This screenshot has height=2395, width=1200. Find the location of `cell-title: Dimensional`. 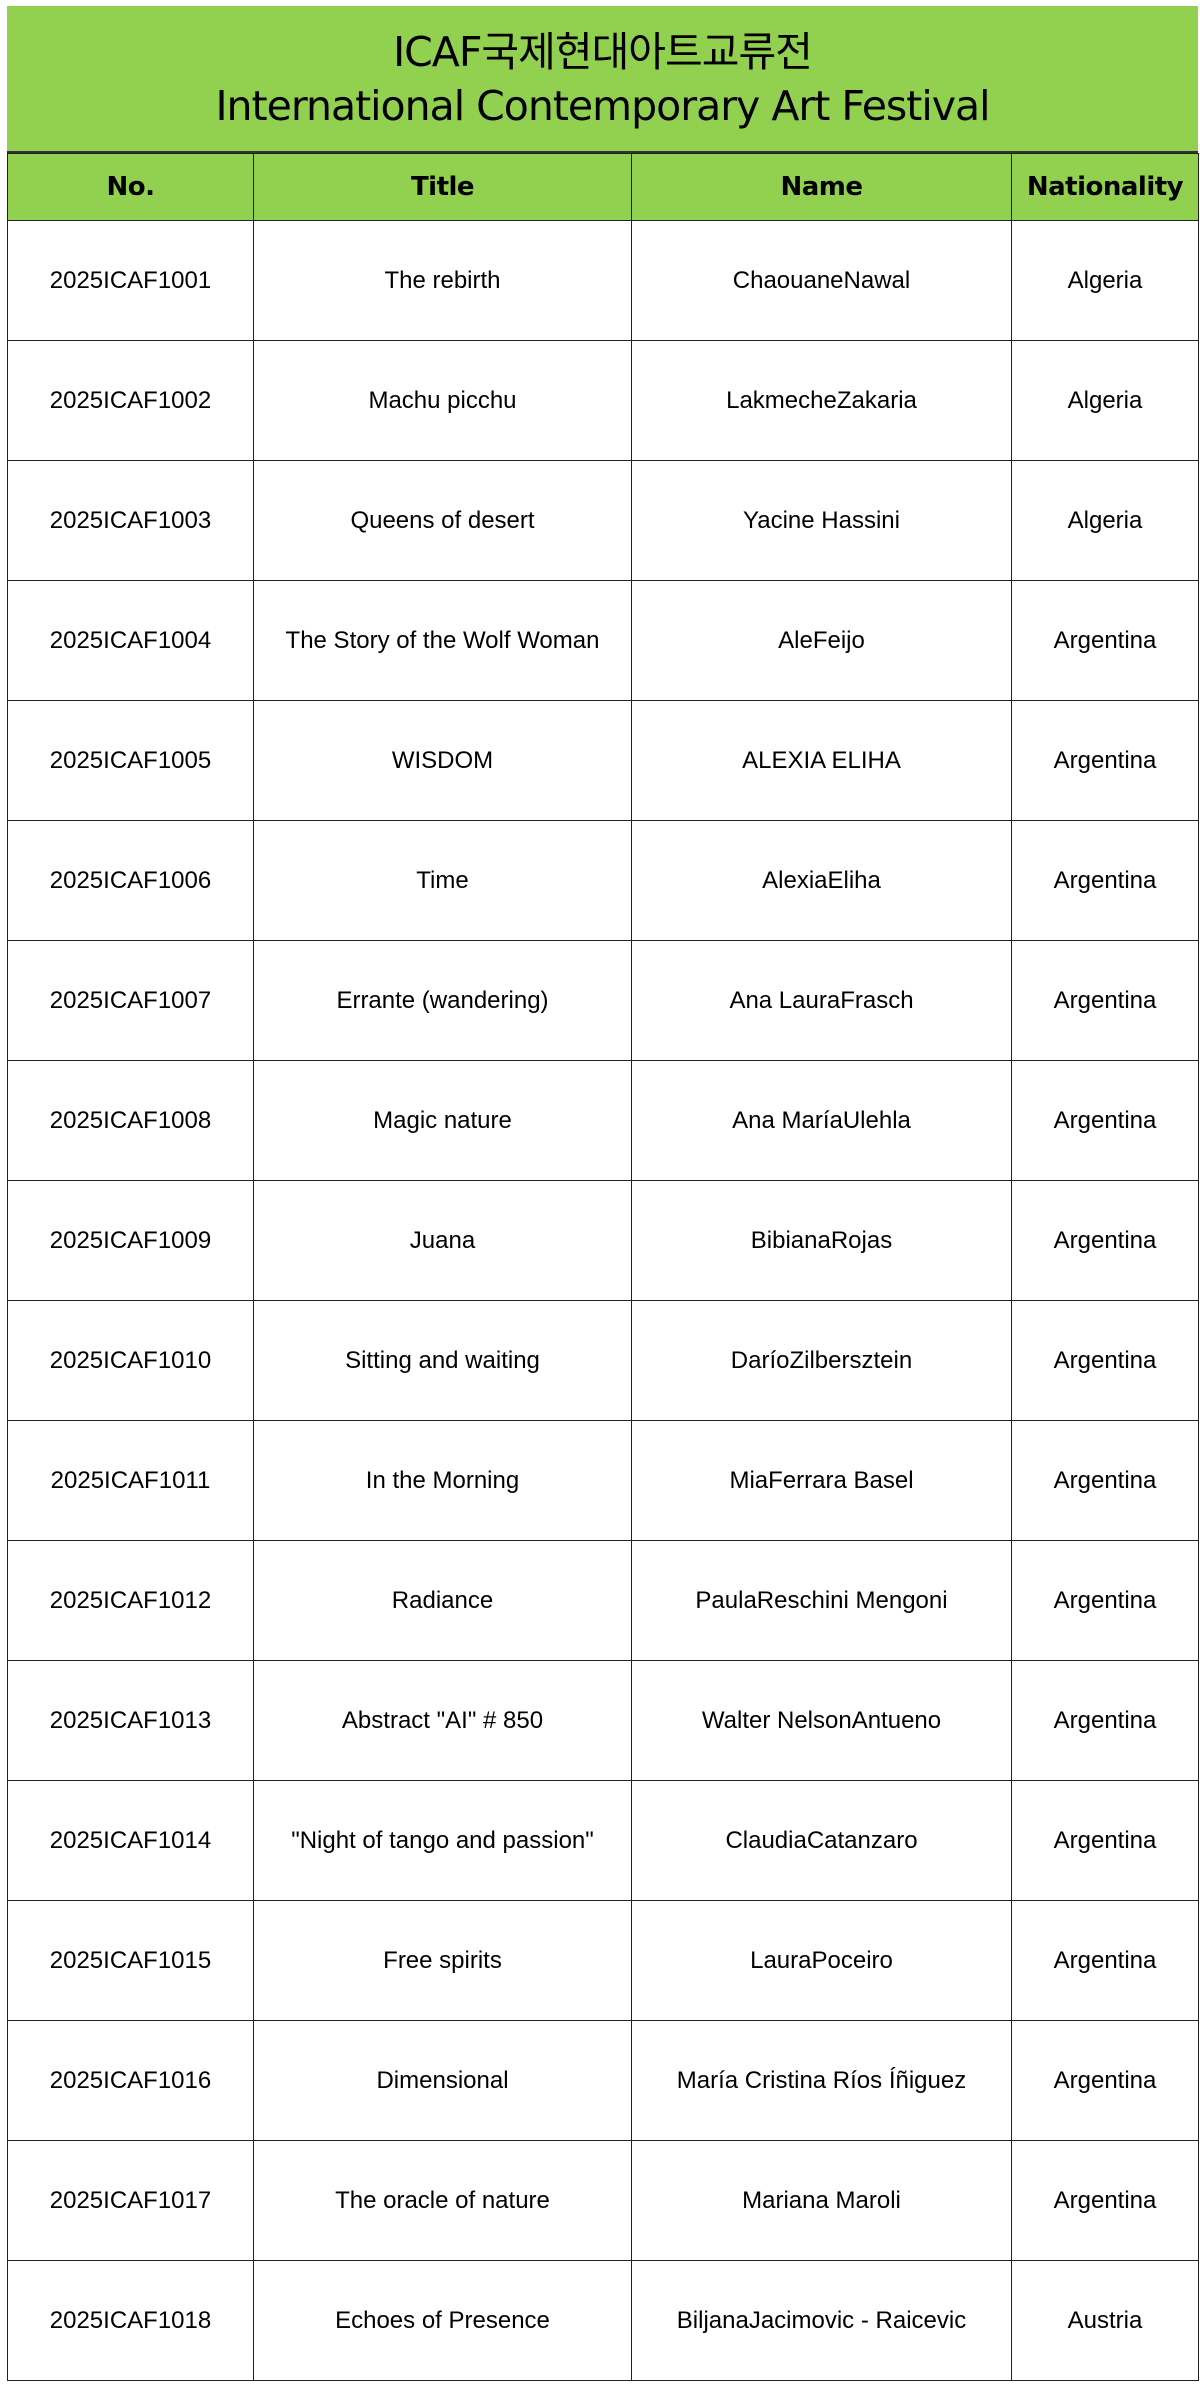

cell-title: Dimensional is located at coordinates (442, 2080).